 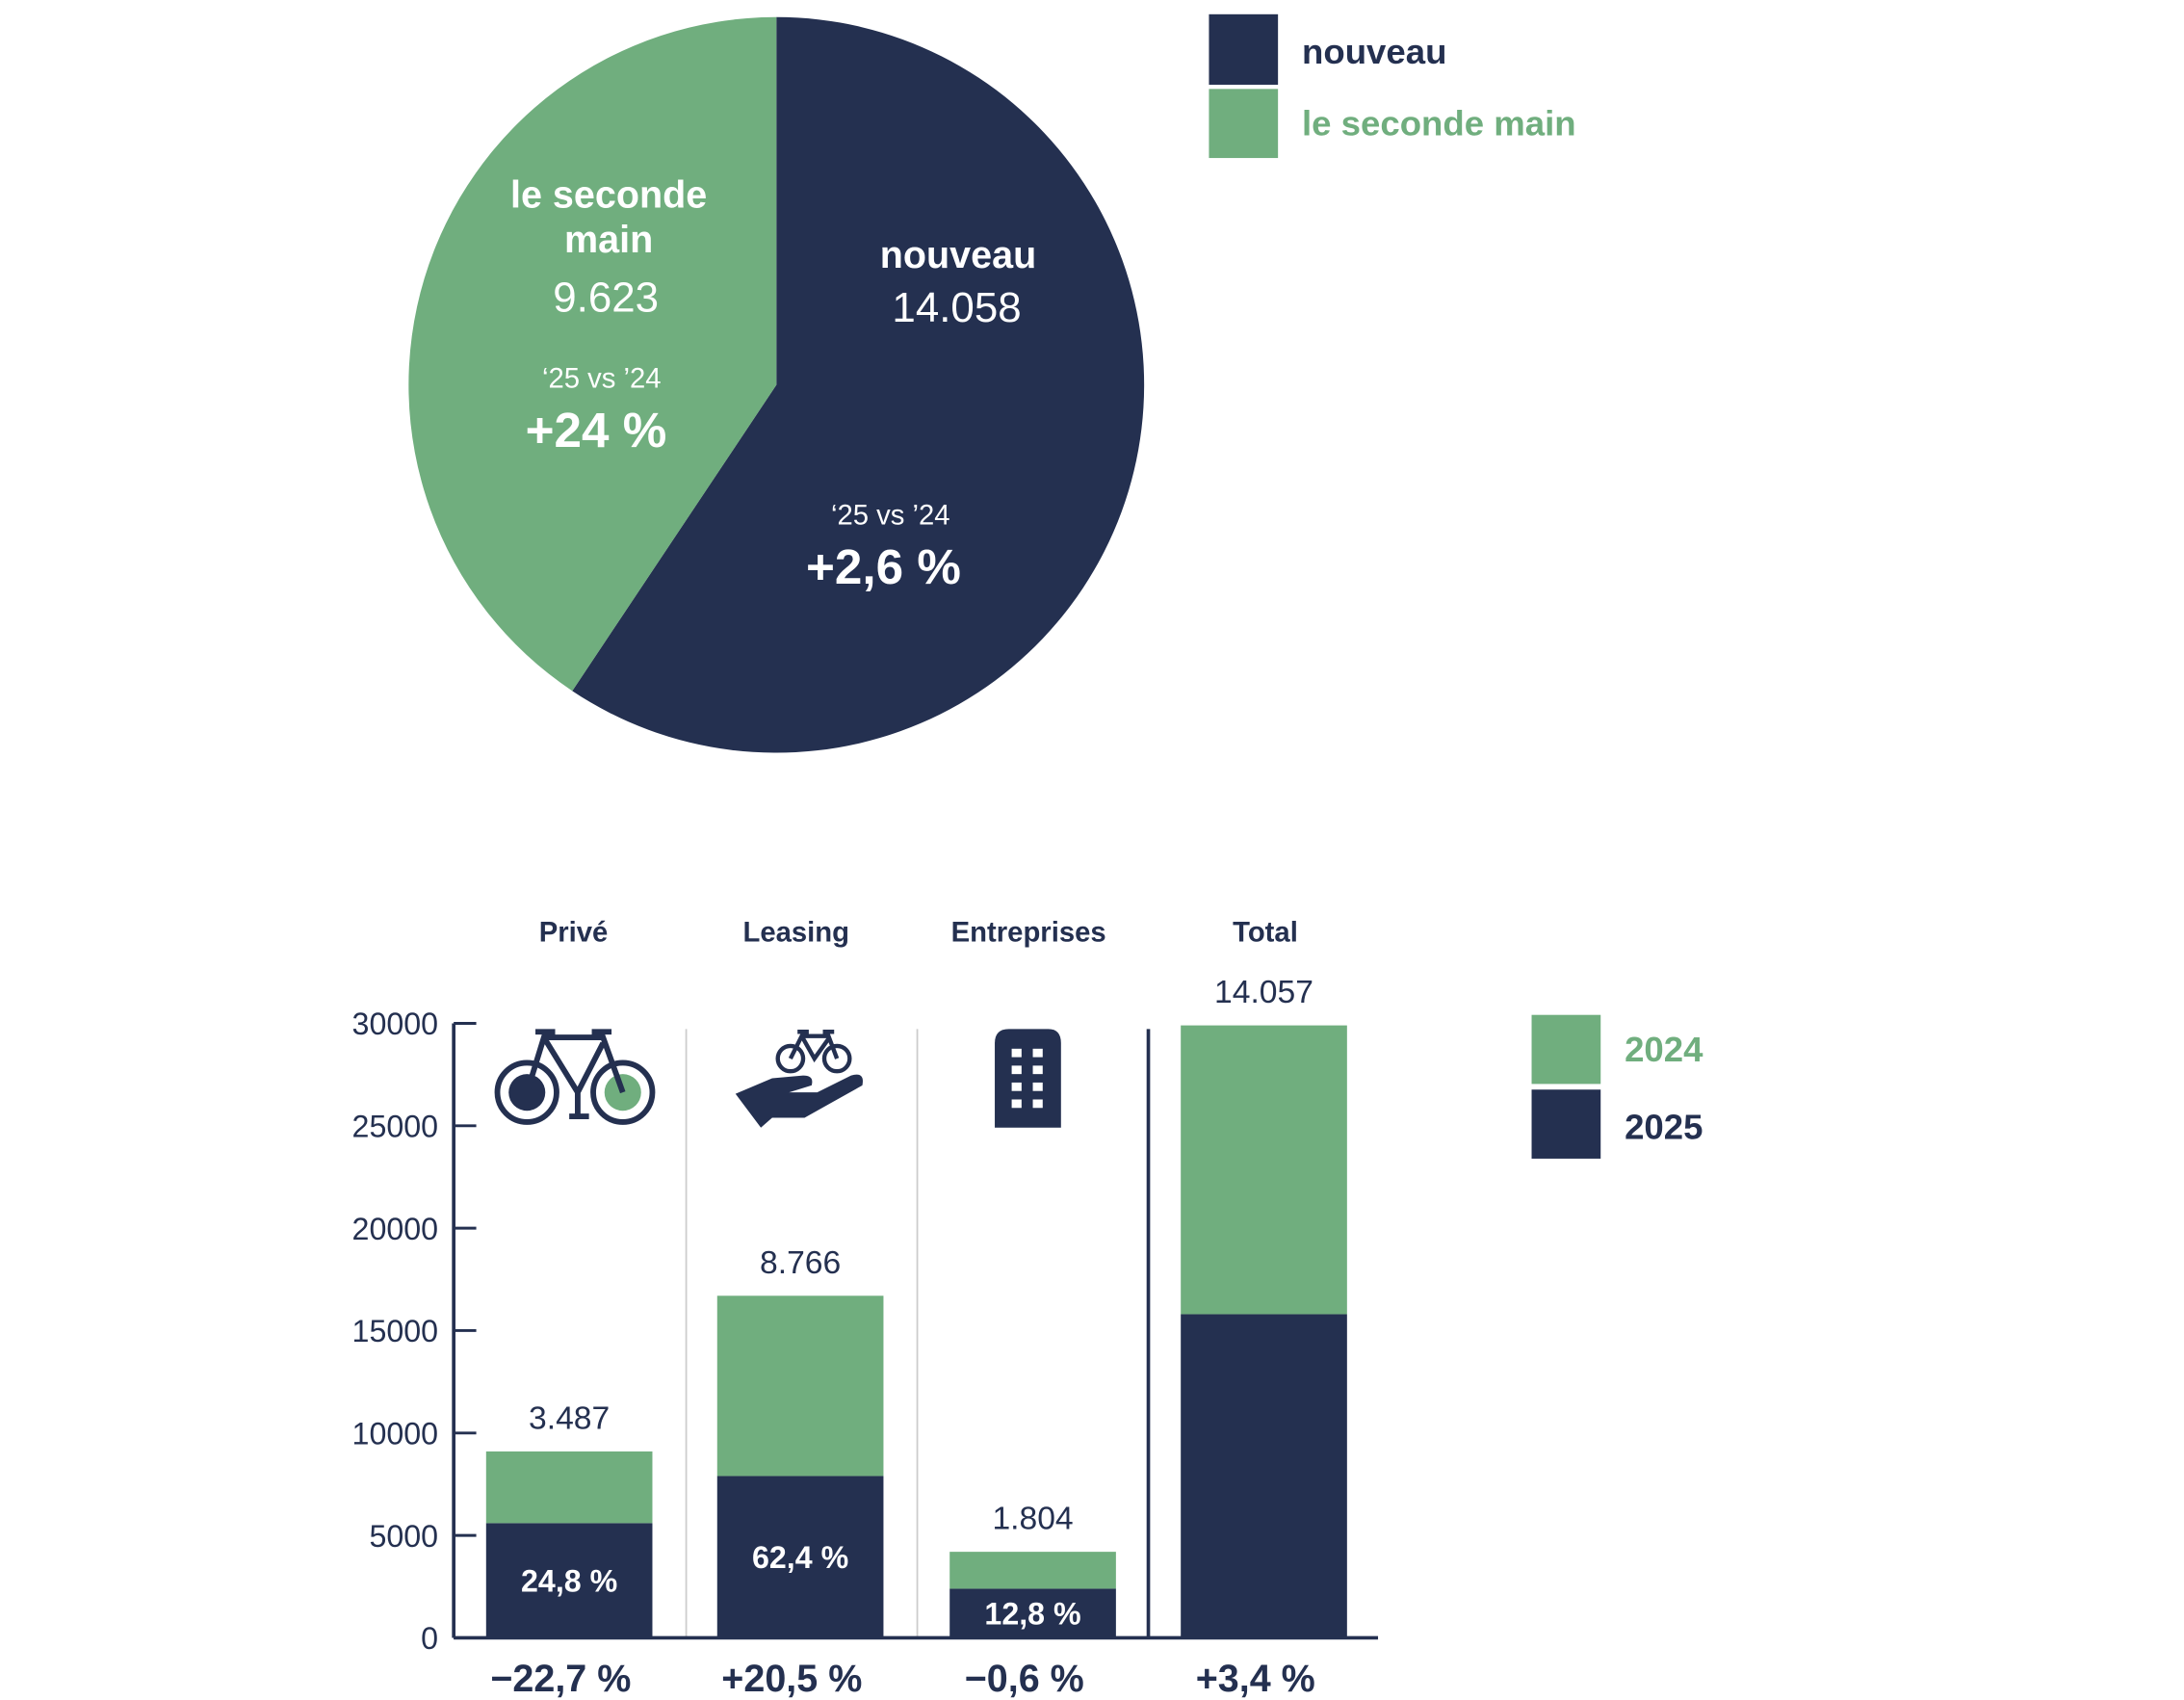 I want to click on bar-total-label: 1.804, so click(x=1032, y=1519).